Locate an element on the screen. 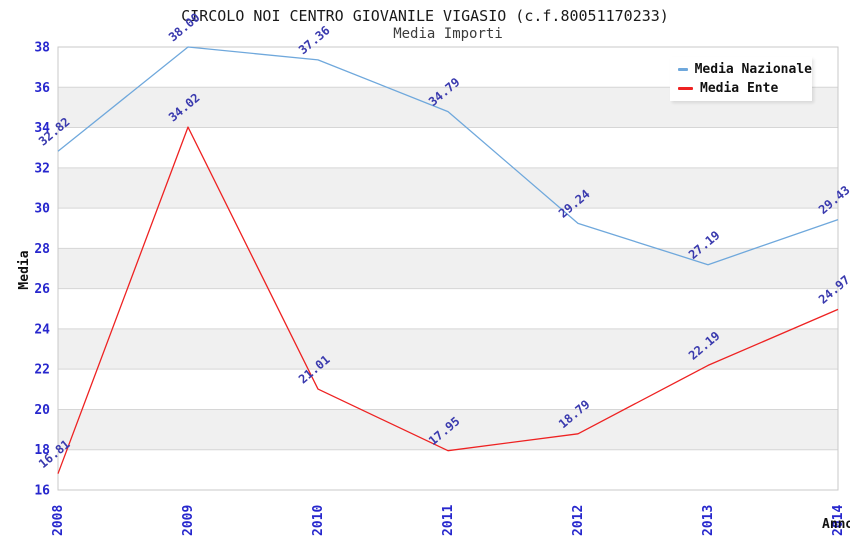 The width and height of the screenshot is (850, 550). y-tick-label: 32 is located at coordinates (42, 168).